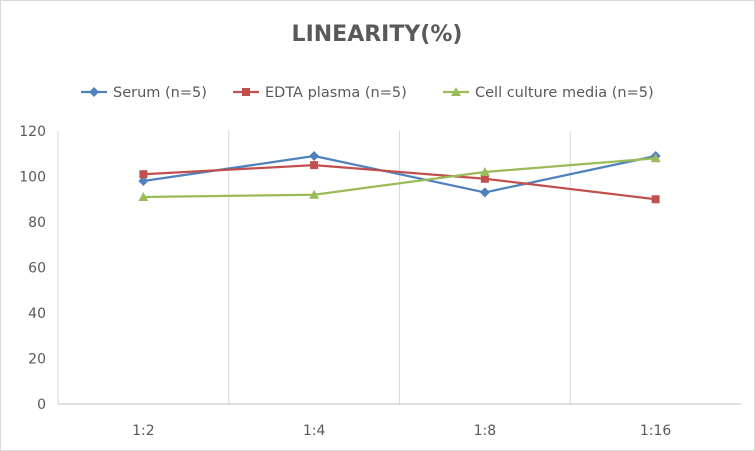 This screenshot has height=451, width=755. I want to click on x-tick-label: 1:2, so click(143, 431).